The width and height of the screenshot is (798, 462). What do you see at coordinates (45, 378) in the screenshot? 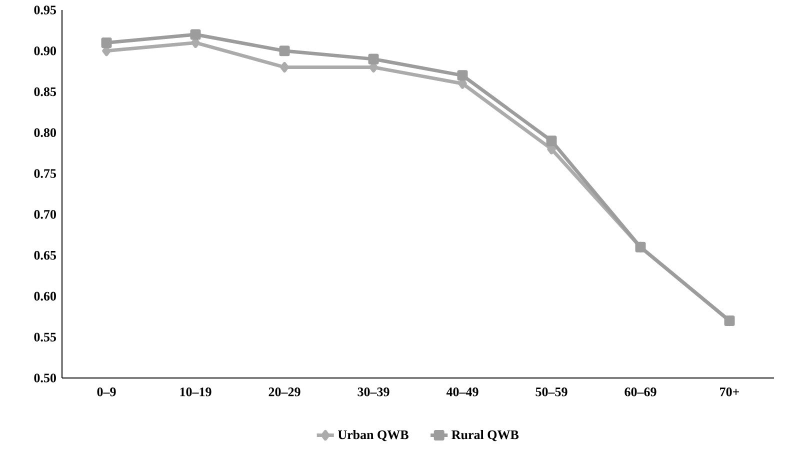
I see `y-tick-label: 0.50` at bounding box center [45, 378].